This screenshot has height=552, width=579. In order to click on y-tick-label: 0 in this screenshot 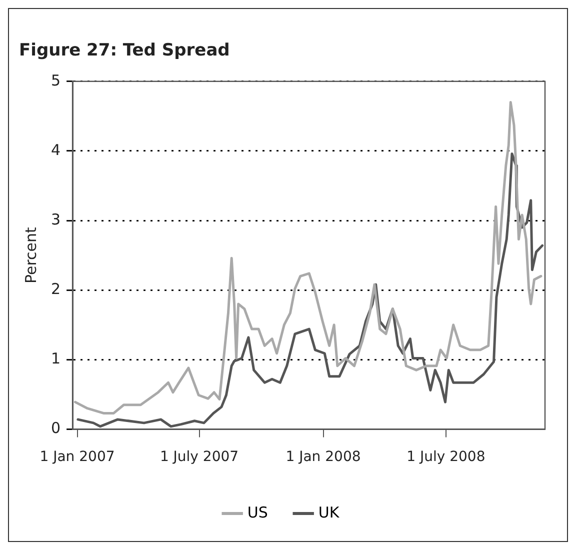, I will do `click(55, 428)`.